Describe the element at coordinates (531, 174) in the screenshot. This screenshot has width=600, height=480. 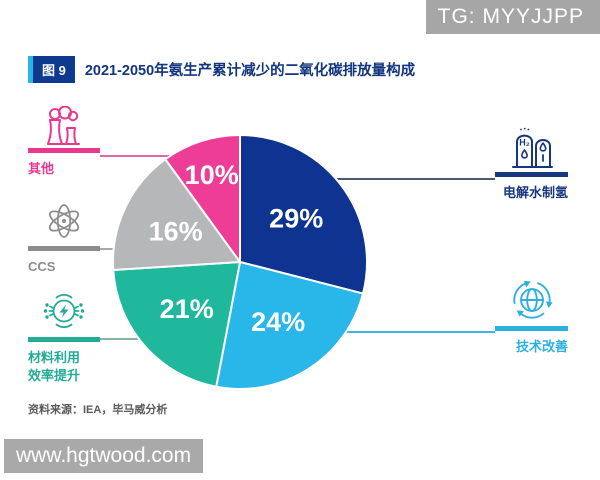
I see `legend-bar-hydrogen` at that location.